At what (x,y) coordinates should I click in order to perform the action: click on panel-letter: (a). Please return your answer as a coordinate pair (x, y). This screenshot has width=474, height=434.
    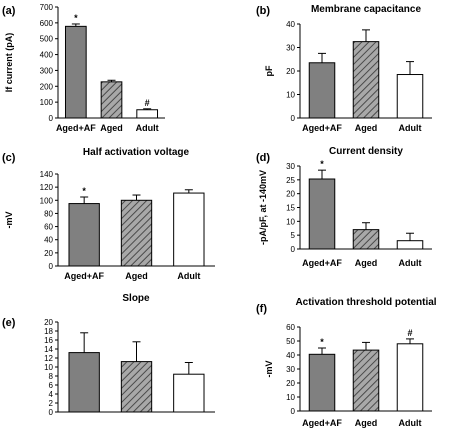
    Looking at the image, I should click on (9, 11).